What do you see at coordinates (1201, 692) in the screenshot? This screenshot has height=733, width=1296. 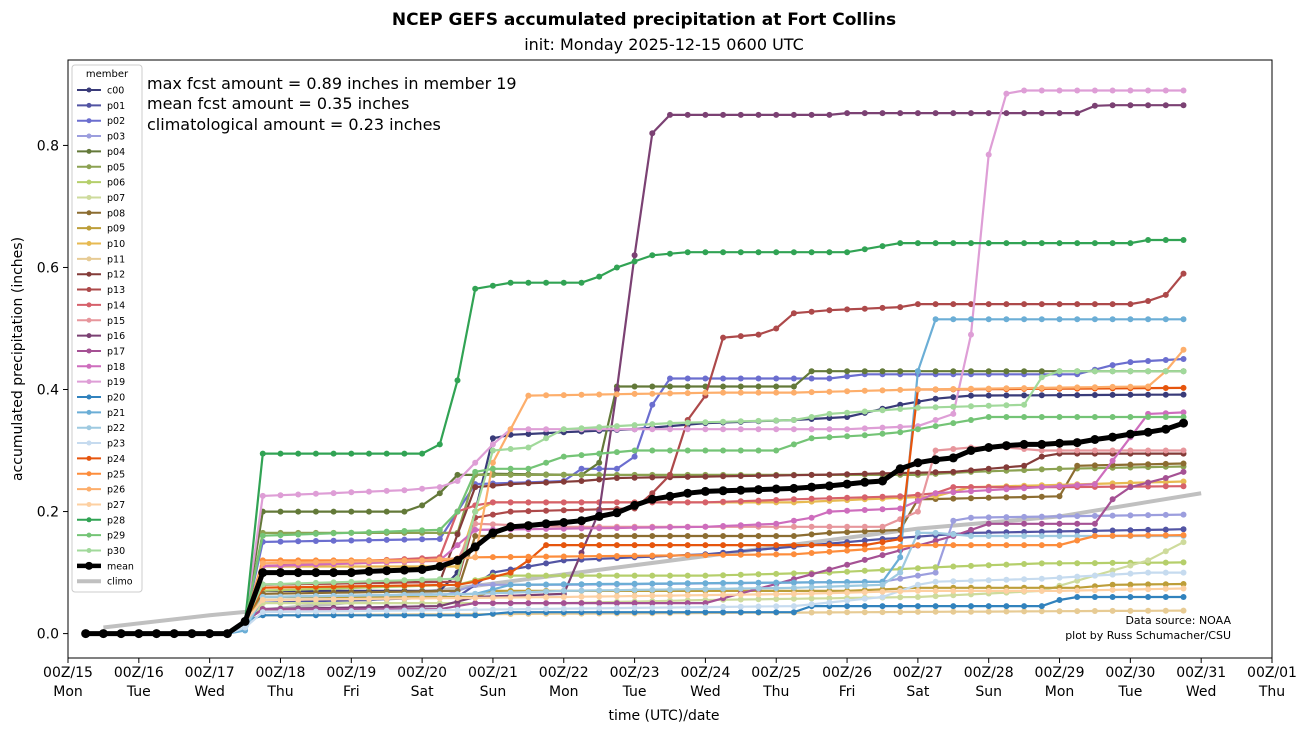 I see `x-tick-day: Wed` at bounding box center [1201, 692].